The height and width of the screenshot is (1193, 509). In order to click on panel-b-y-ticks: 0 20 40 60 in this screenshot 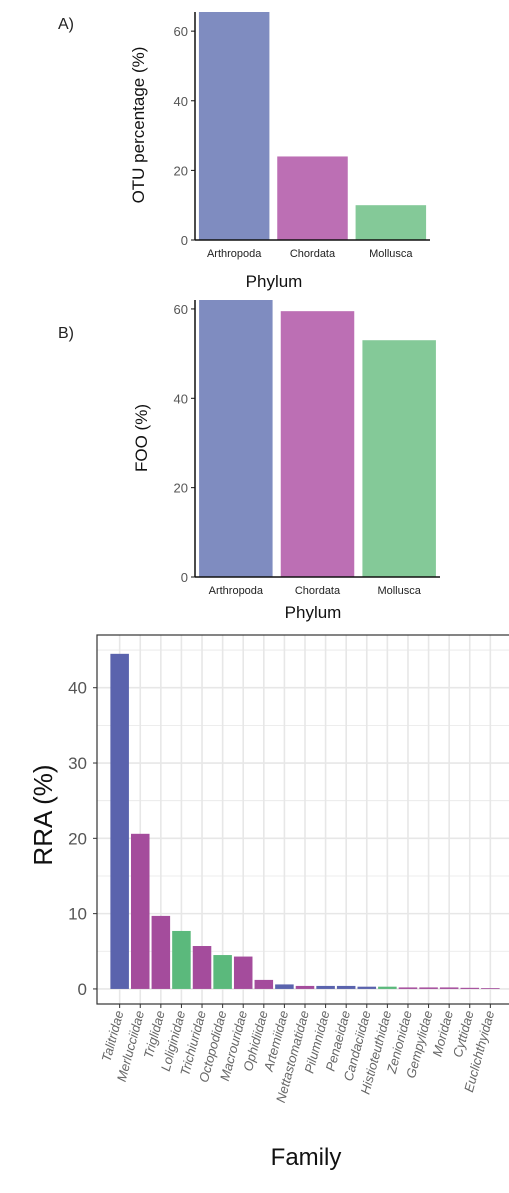, I will do `click(184, 443)`.